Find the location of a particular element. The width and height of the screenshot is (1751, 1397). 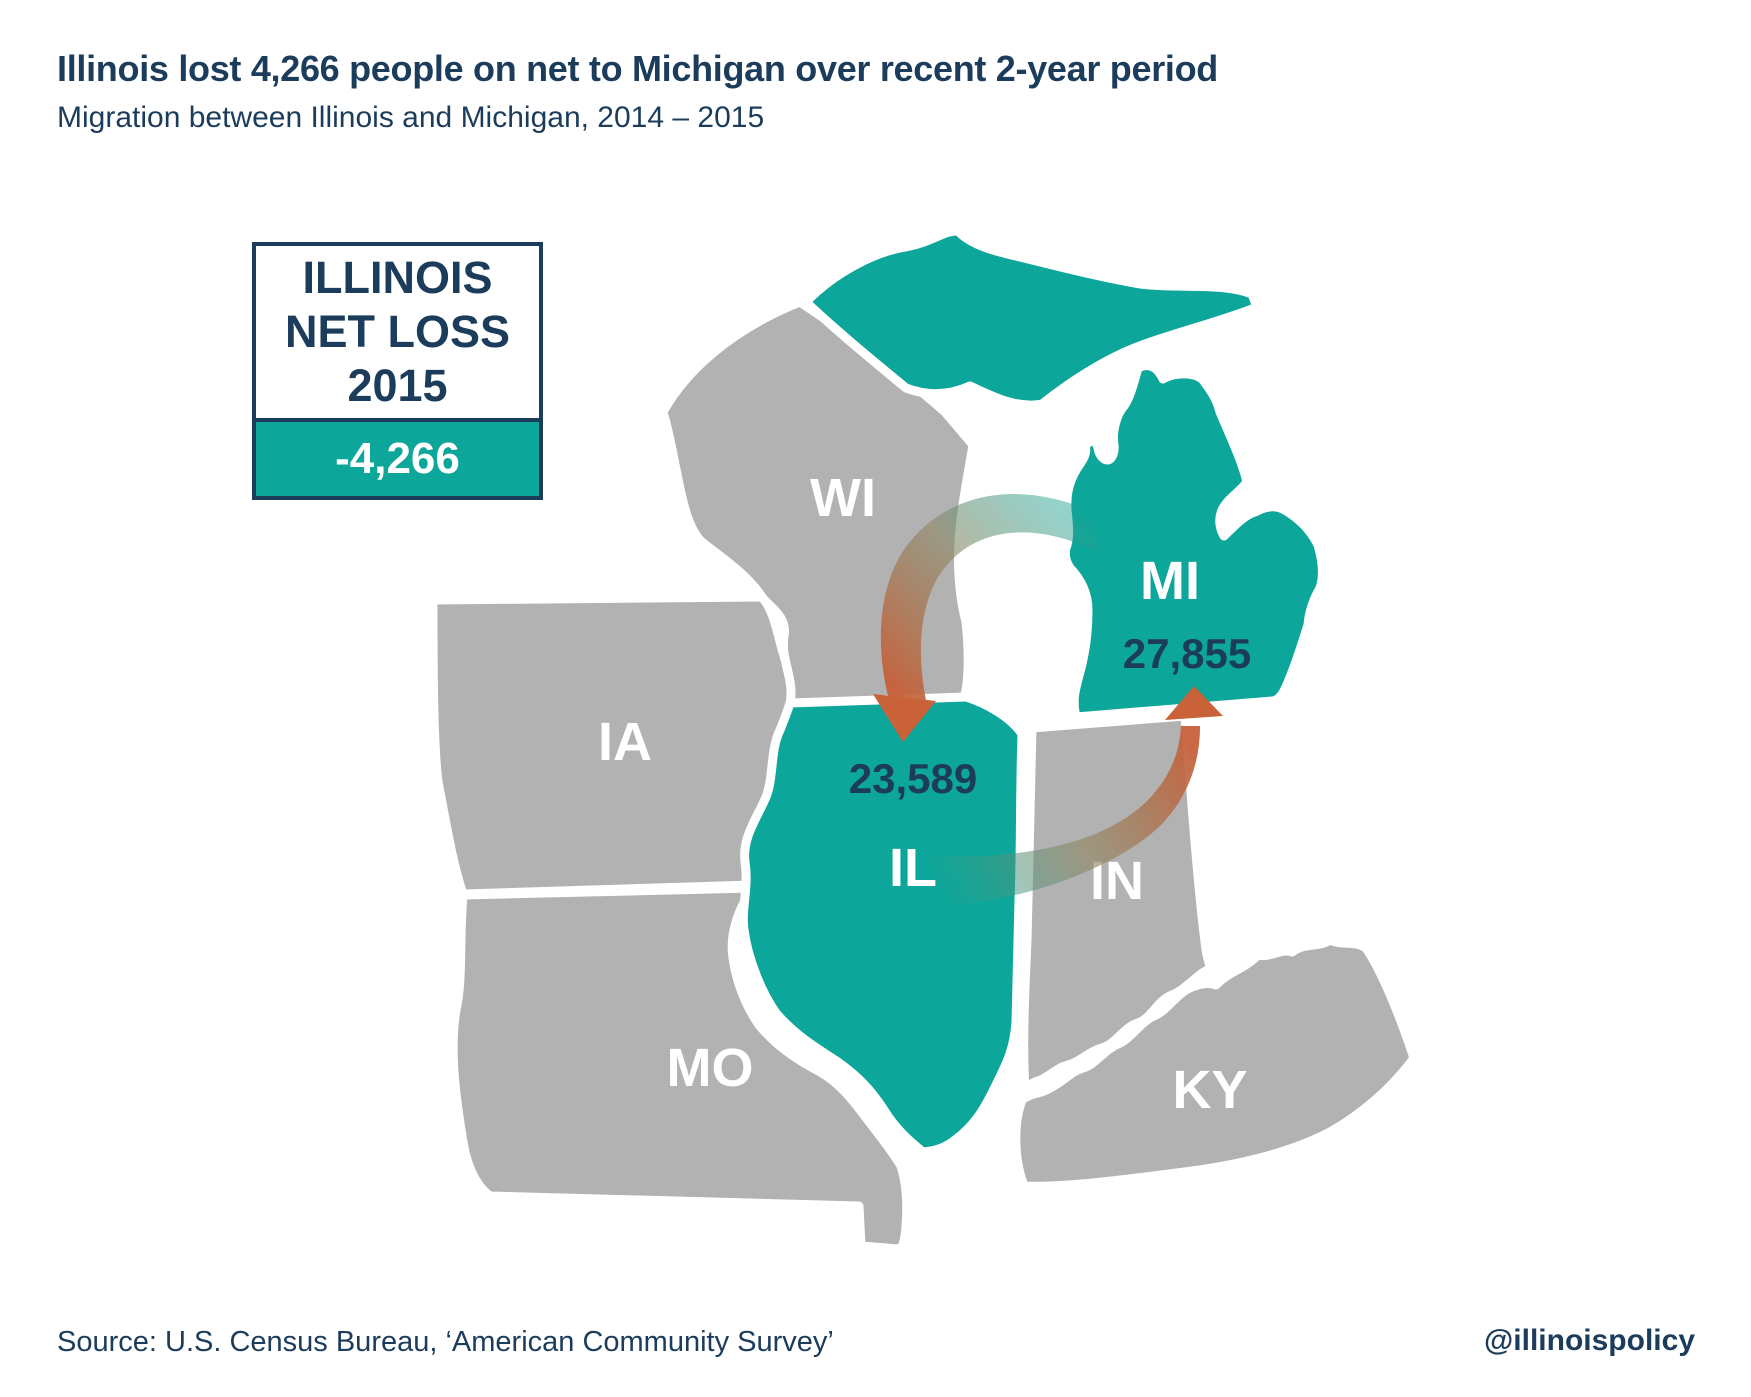

state-label-wi: WI is located at coordinates (843, 498).